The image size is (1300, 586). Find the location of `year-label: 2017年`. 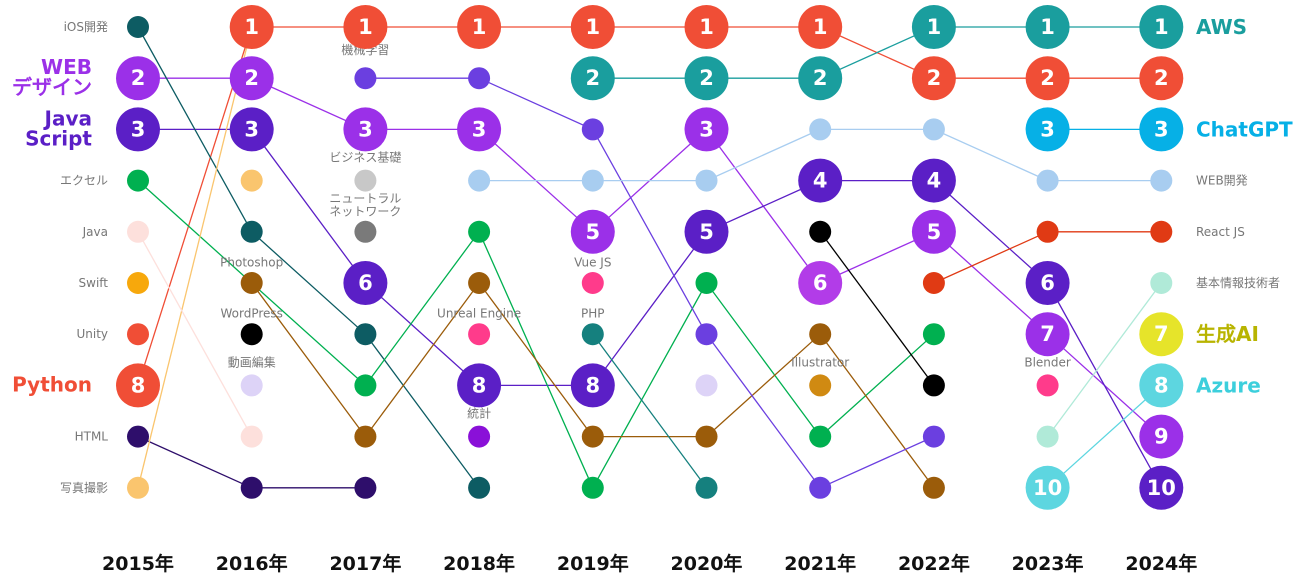

year-label: 2017年 is located at coordinates (365, 563).